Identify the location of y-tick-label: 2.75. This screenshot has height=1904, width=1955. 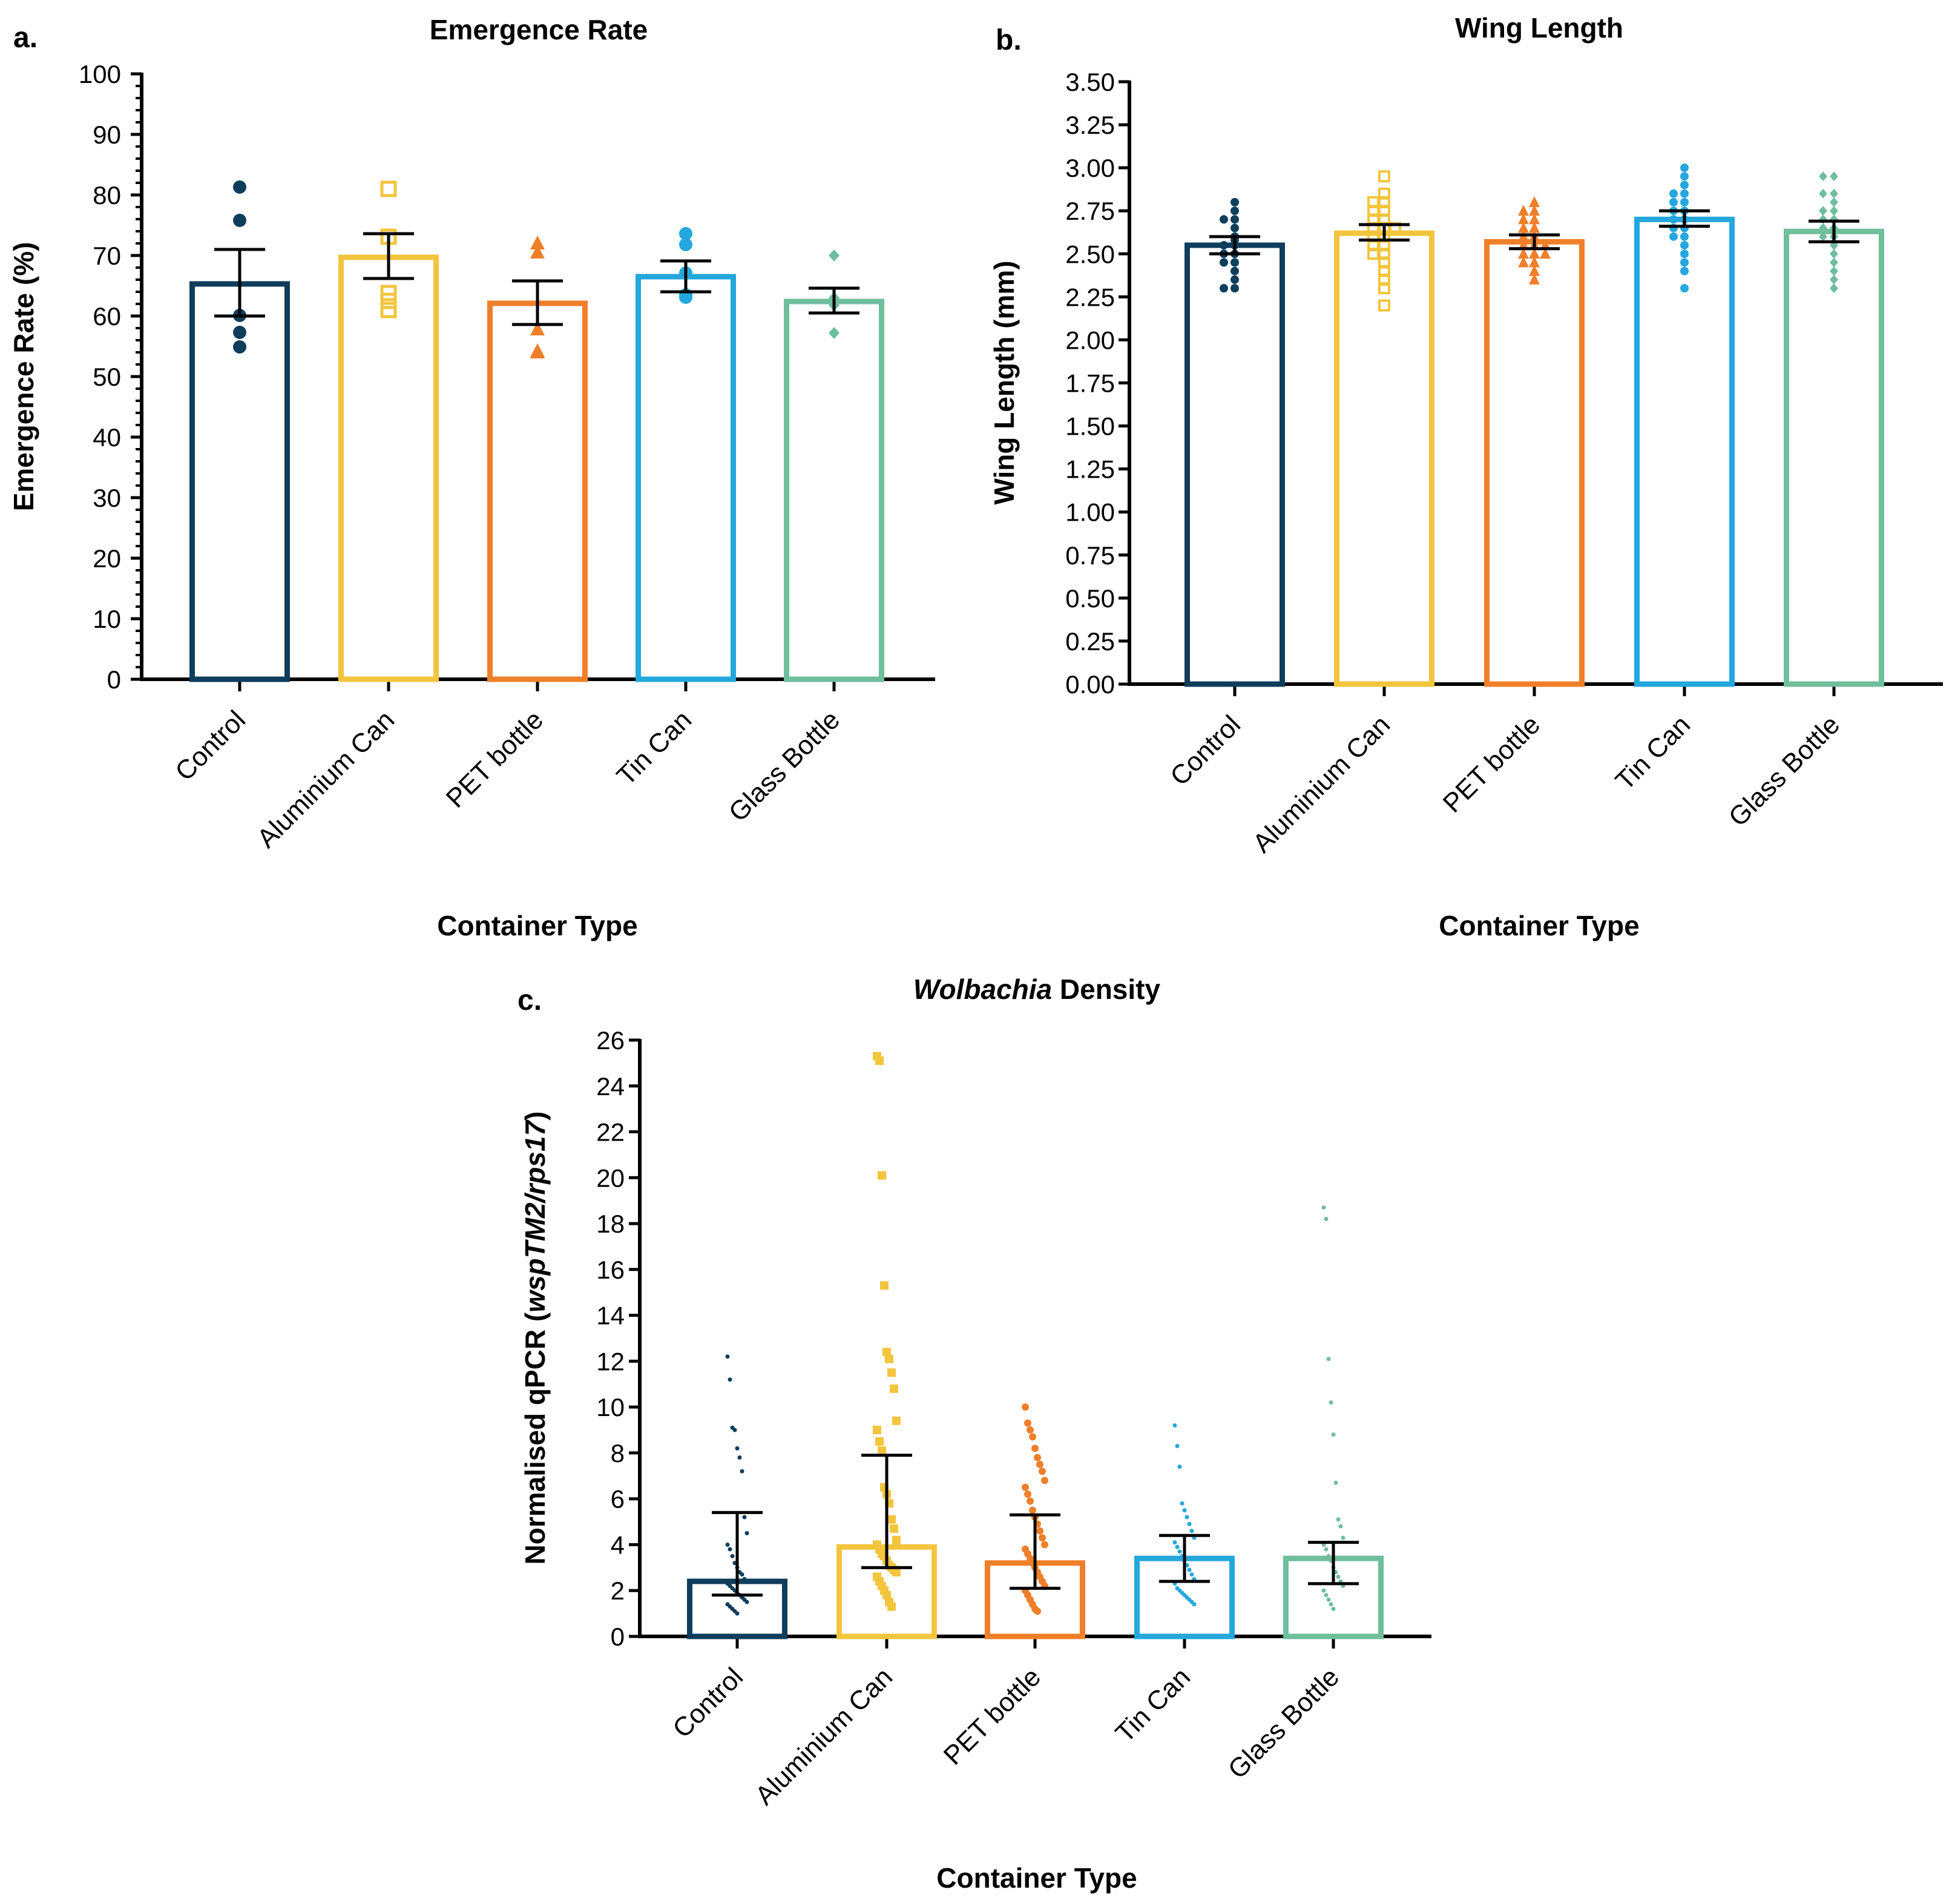
(1090, 211).